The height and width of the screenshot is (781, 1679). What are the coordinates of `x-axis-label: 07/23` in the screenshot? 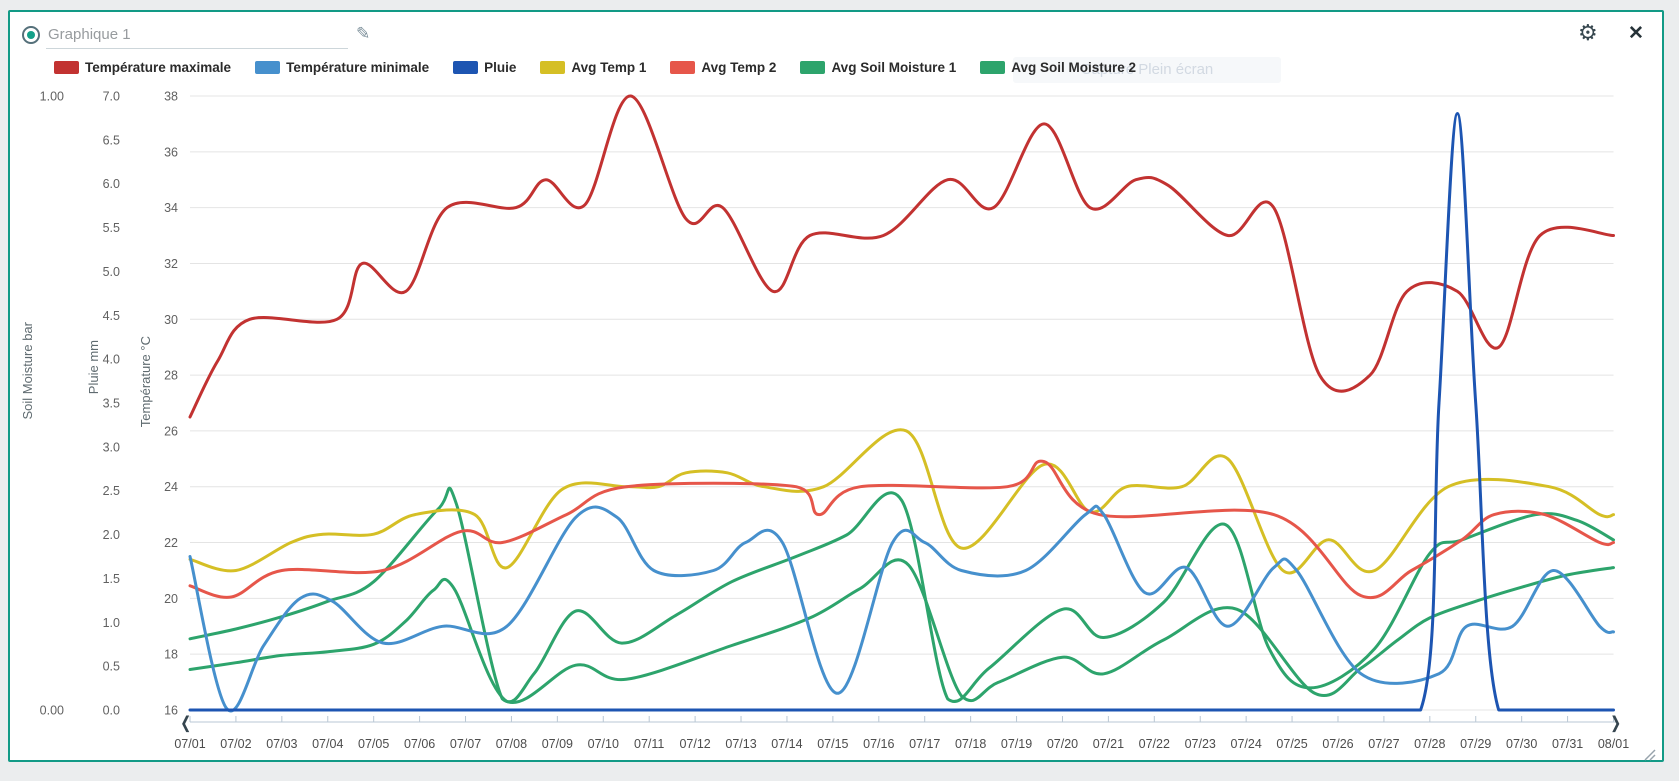 It's located at (1200, 744).